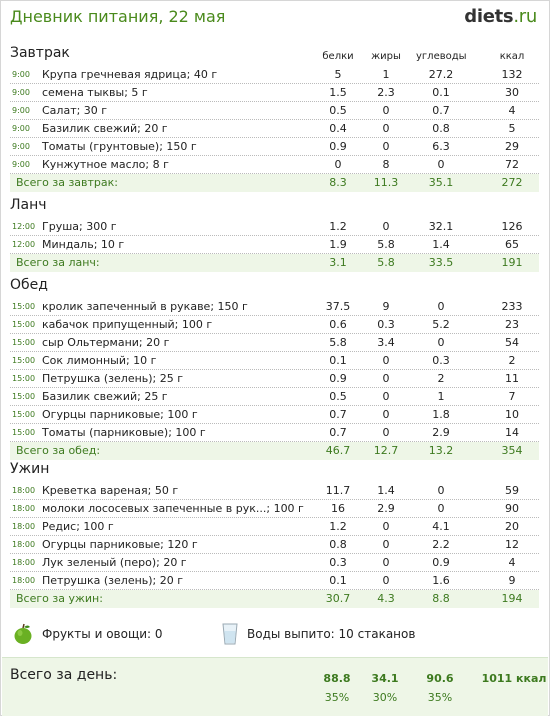 The image size is (550, 716). What do you see at coordinates (274, 361) in the screenshot?
I see `food-row: 15:00 Сок лимонный; 10 г 0.1 0 0.3 2` at bounding box center [274, 361].